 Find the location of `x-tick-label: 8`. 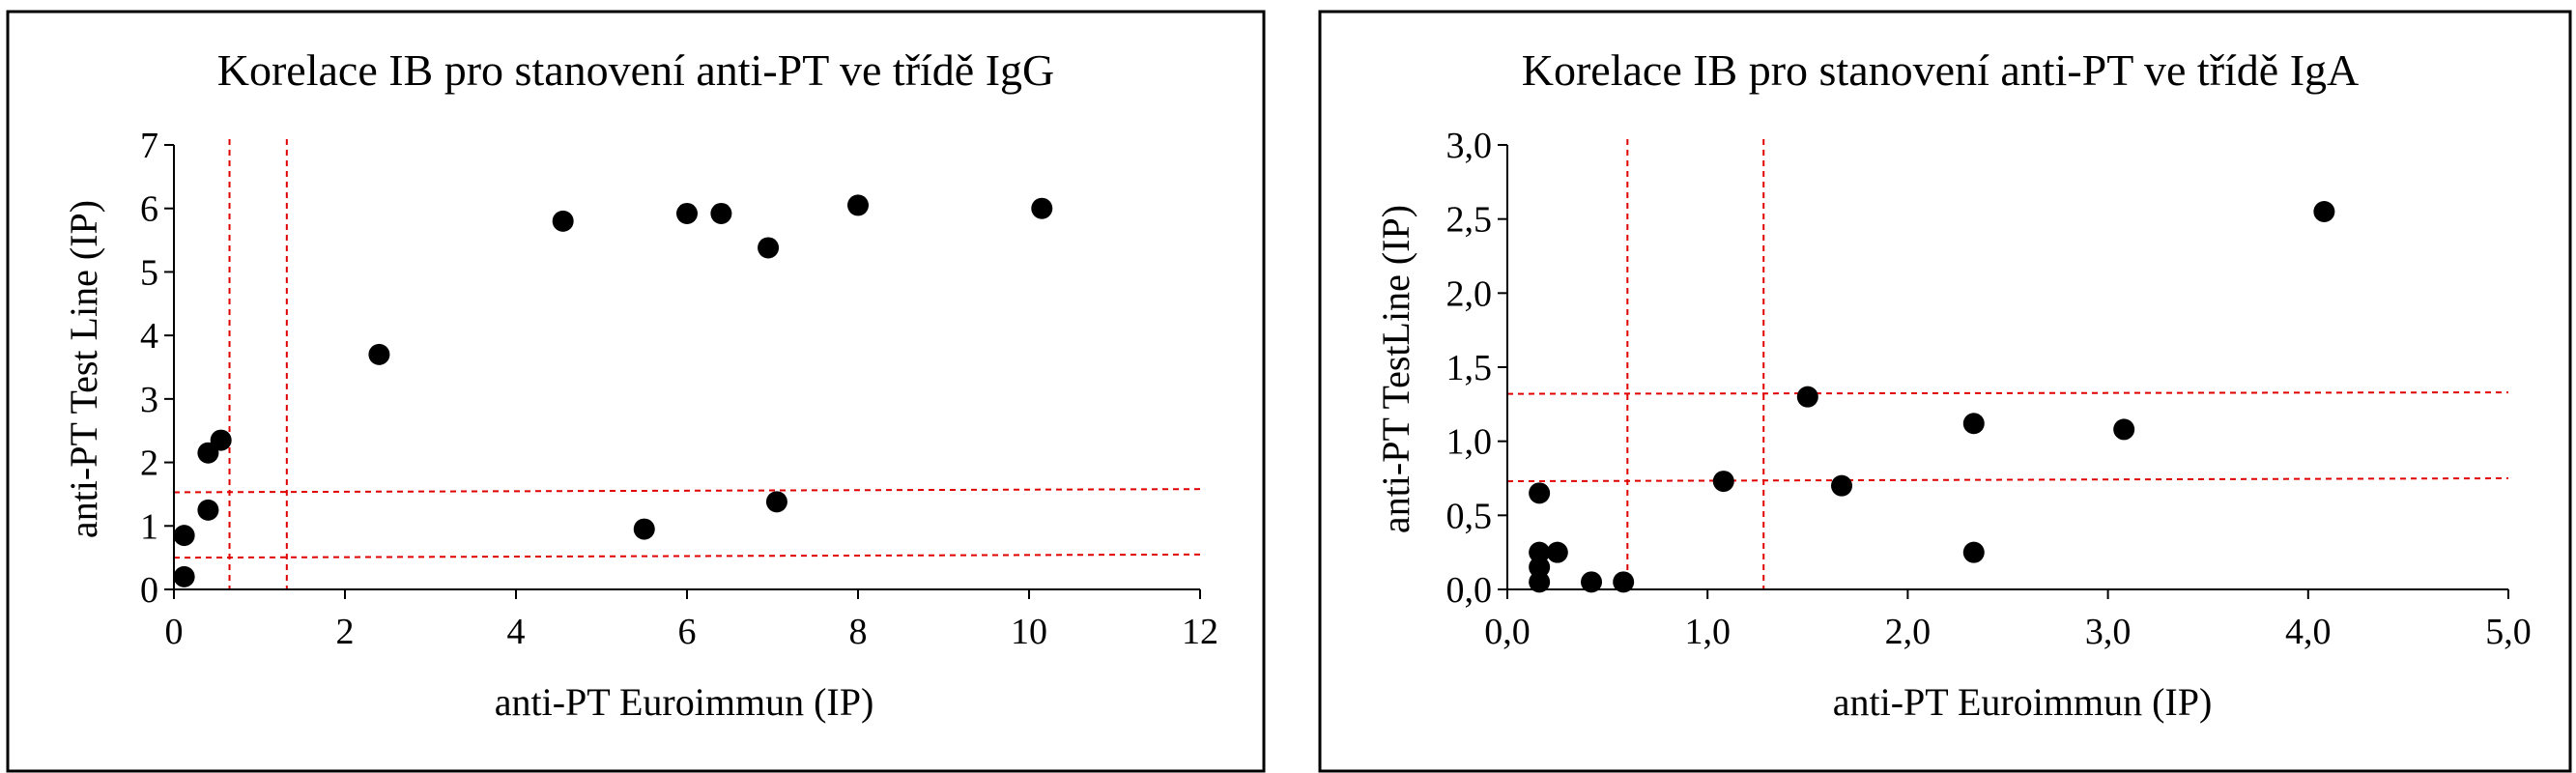

x-tick-label: 8 is located at coordinates (859, 632).